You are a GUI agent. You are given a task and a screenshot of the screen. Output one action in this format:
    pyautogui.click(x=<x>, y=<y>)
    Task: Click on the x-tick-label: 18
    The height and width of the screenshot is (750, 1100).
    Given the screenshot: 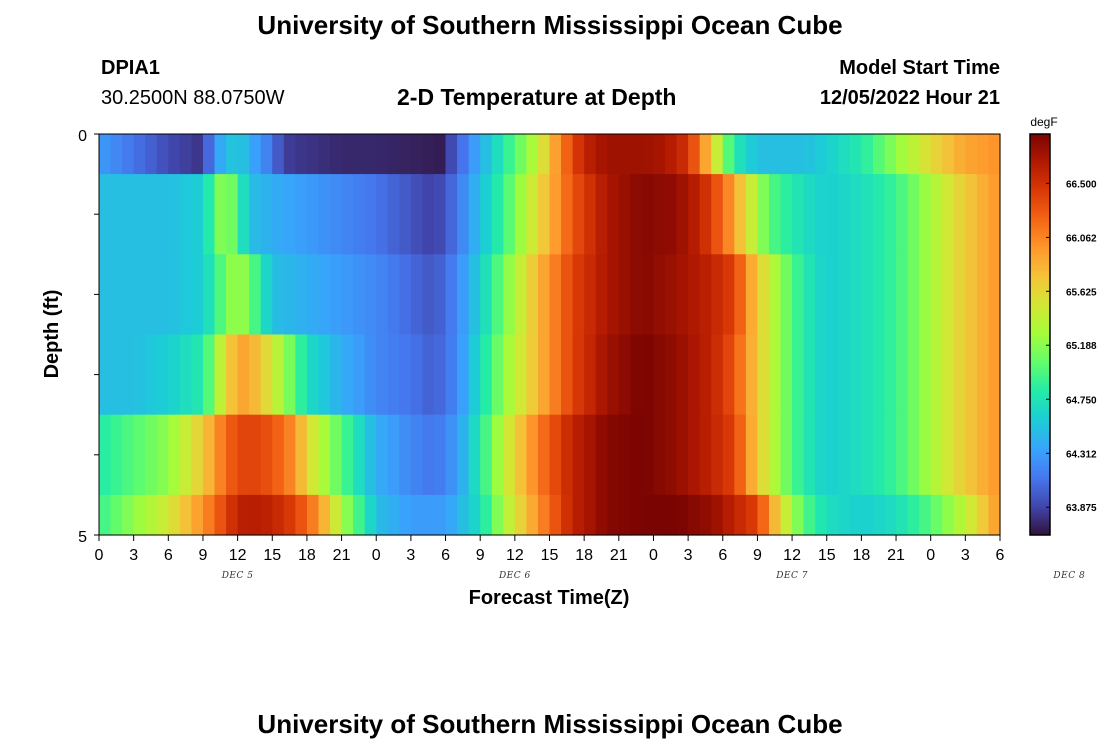 What is the action you would take?
    pyautogui.click(x=307, y=555)
    